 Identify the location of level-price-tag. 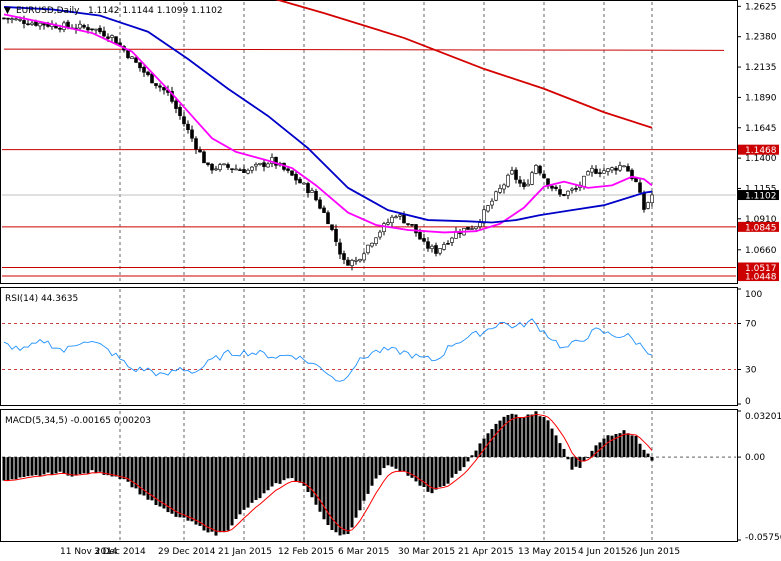
(758, 276).